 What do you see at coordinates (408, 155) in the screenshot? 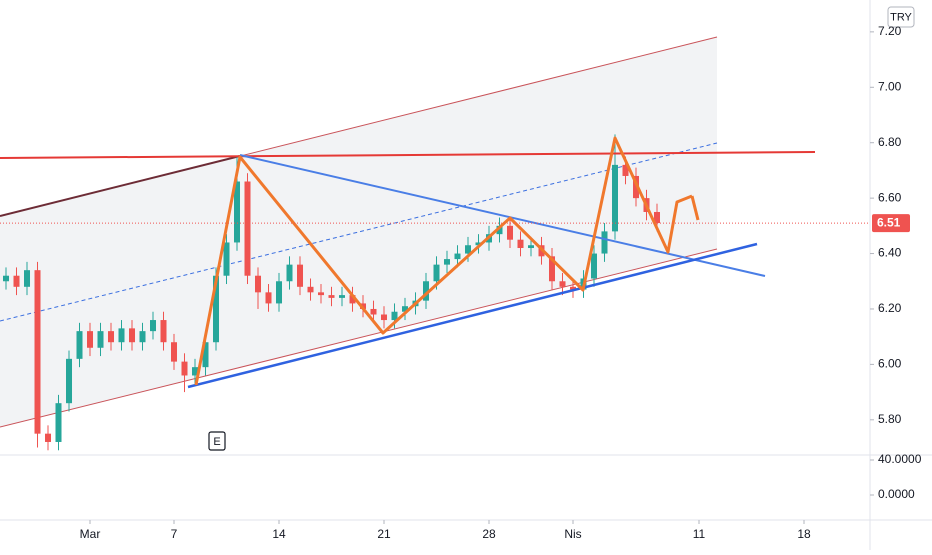
I see `resistance-line` at bounding box center [408, 155].